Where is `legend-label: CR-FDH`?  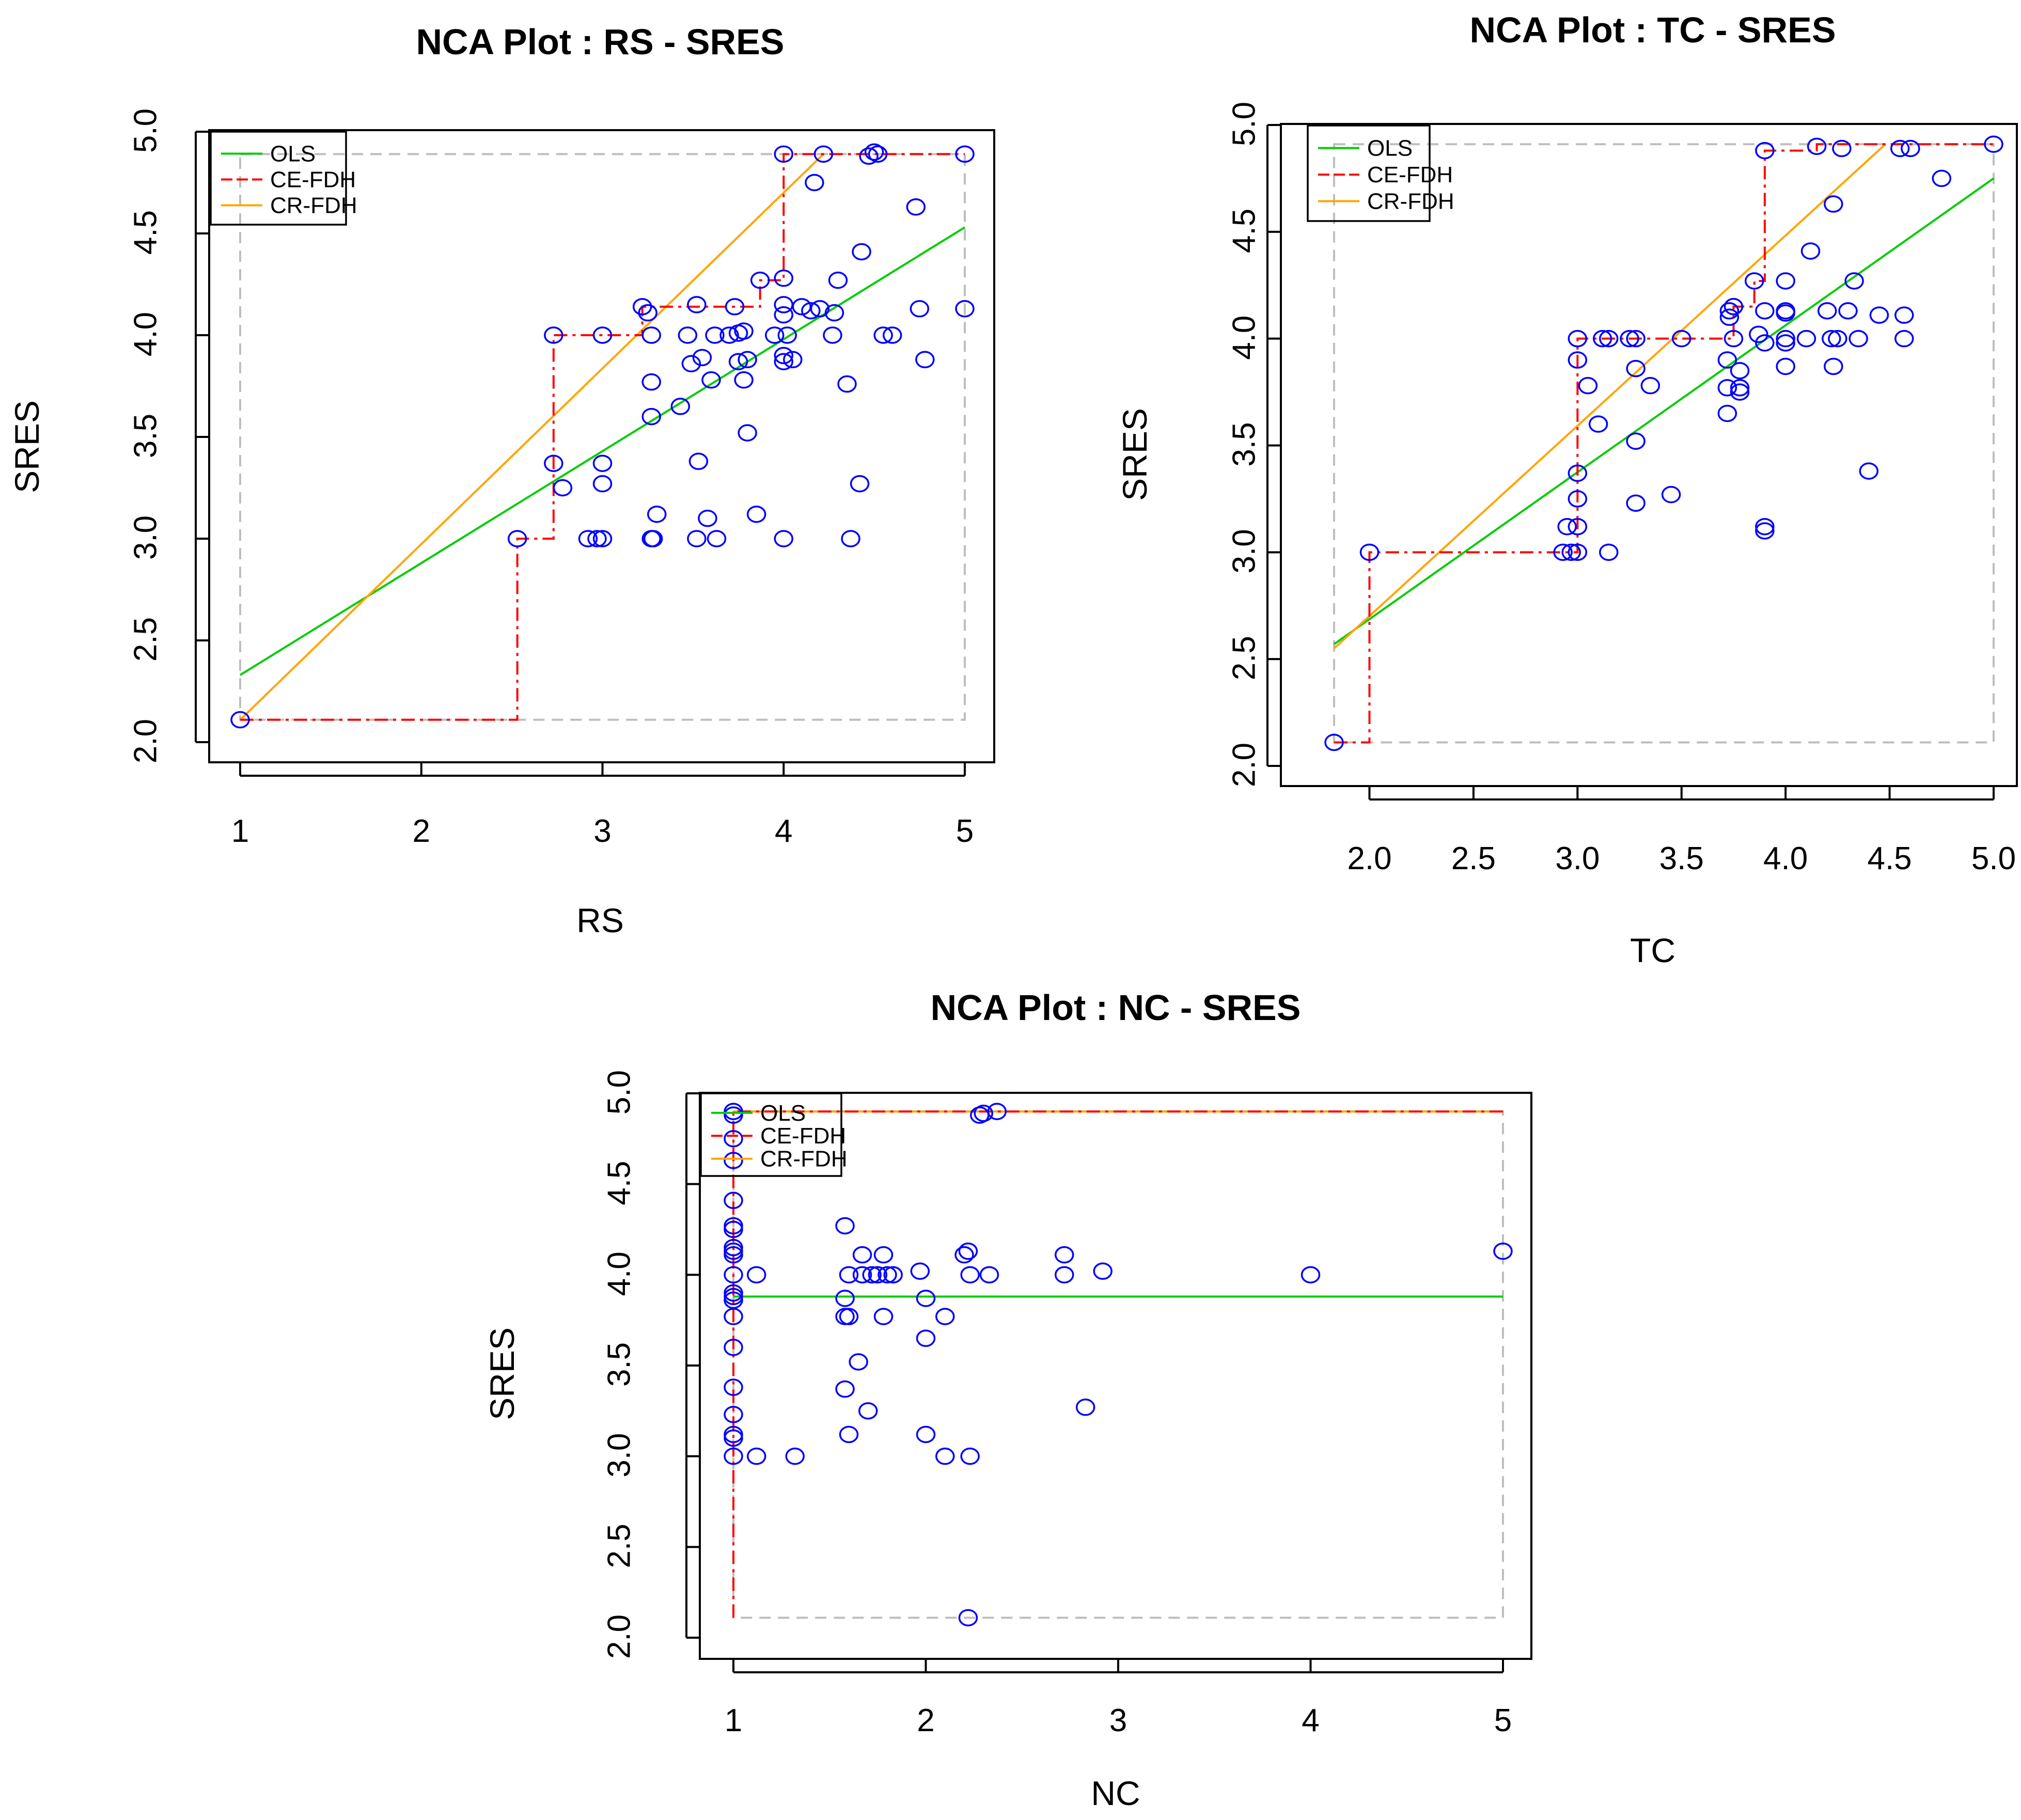 legend-label: CR-FDH is located at coordinates (1411, 201).